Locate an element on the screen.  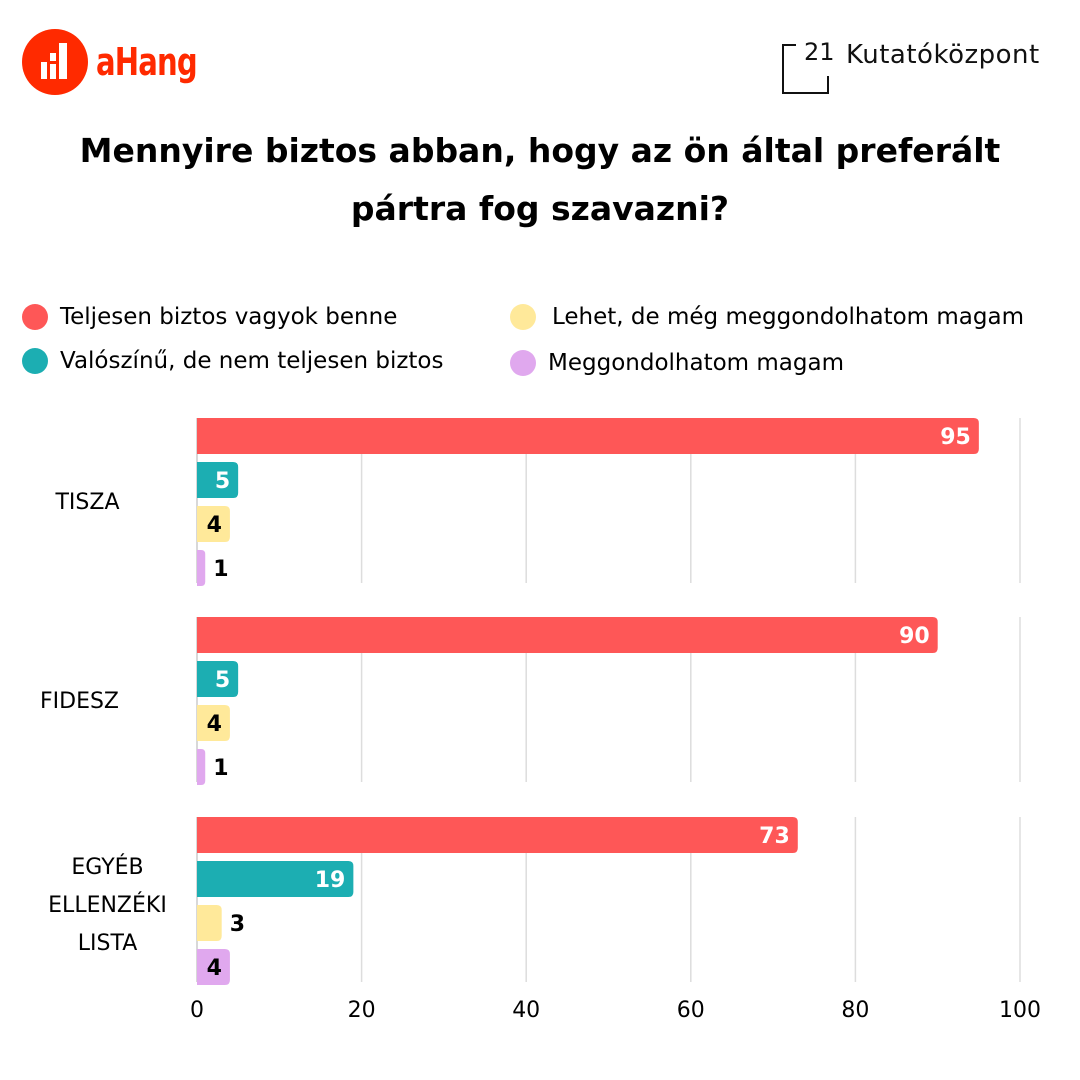
data-label: 90 is located at coordinates (914, 636).